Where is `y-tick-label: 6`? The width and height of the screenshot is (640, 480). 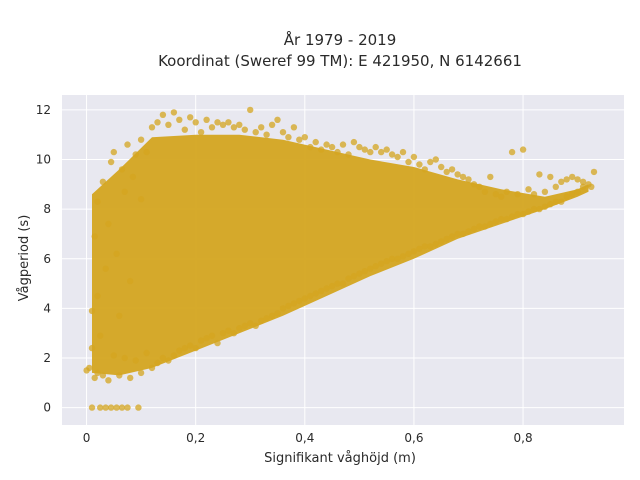 y-tick-label: 6 is located at coordinates (47, 259).